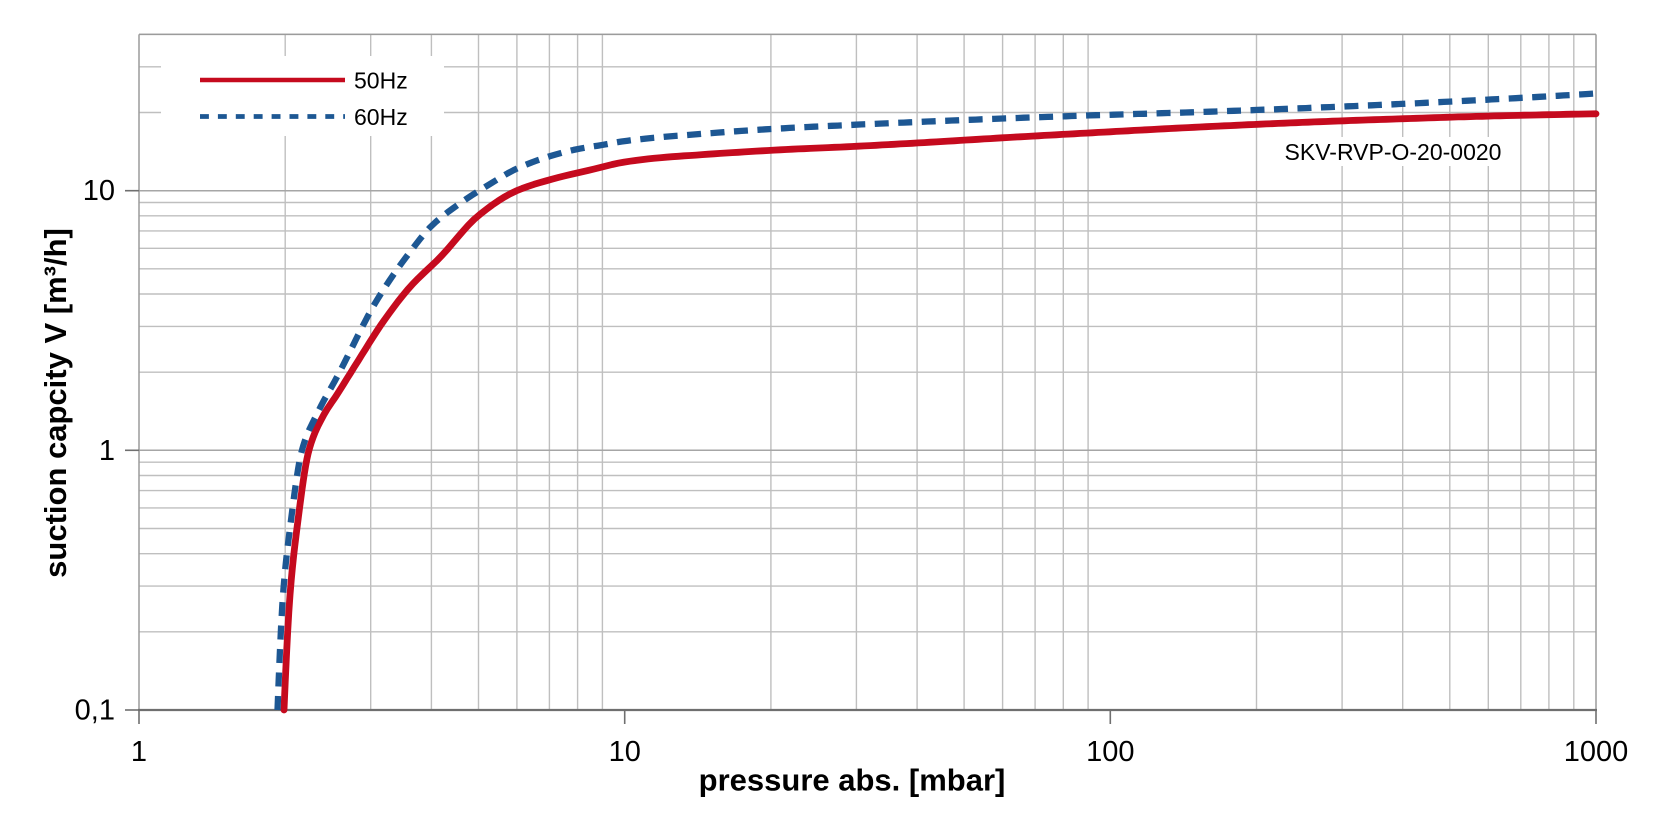  What do you see at coordinates (381, 117) in the screenshot?
I see `svg-text: 60Hz` at bounding box center [381, 117].